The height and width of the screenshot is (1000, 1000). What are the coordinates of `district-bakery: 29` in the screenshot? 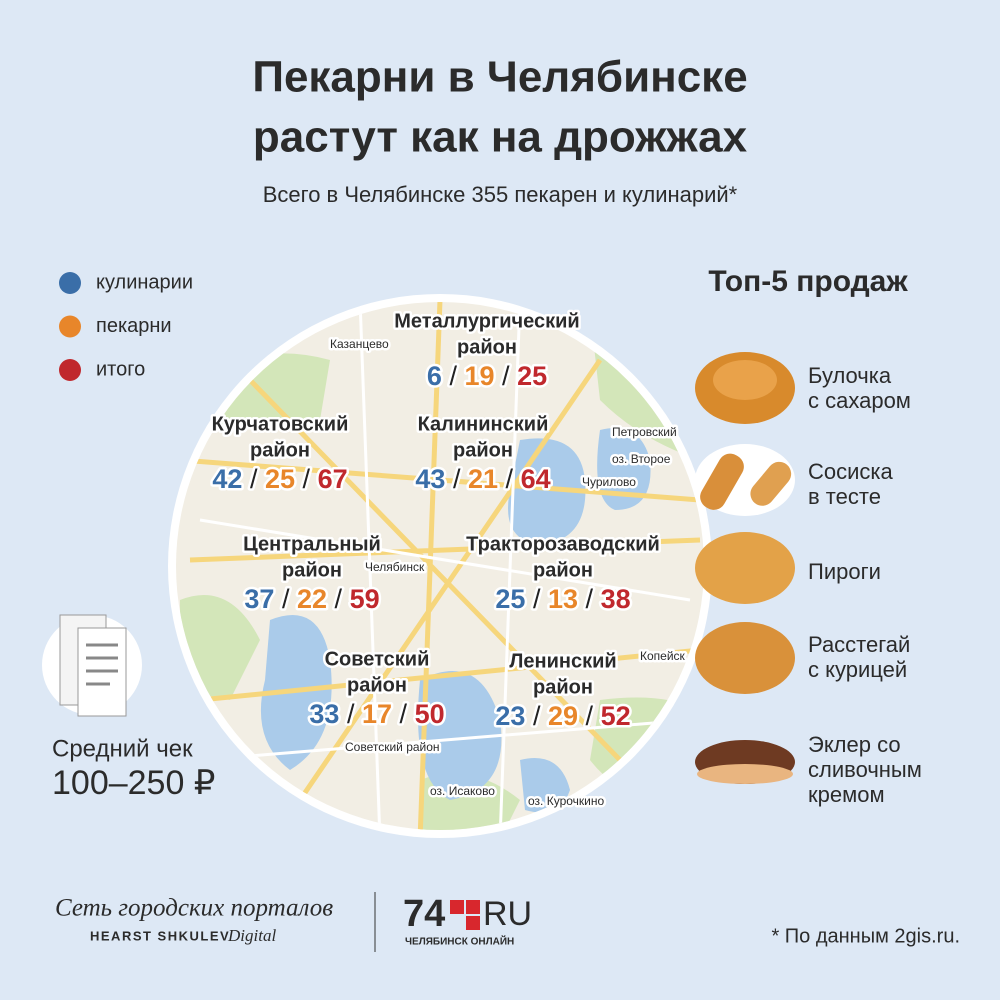 It's located at (563, 716).